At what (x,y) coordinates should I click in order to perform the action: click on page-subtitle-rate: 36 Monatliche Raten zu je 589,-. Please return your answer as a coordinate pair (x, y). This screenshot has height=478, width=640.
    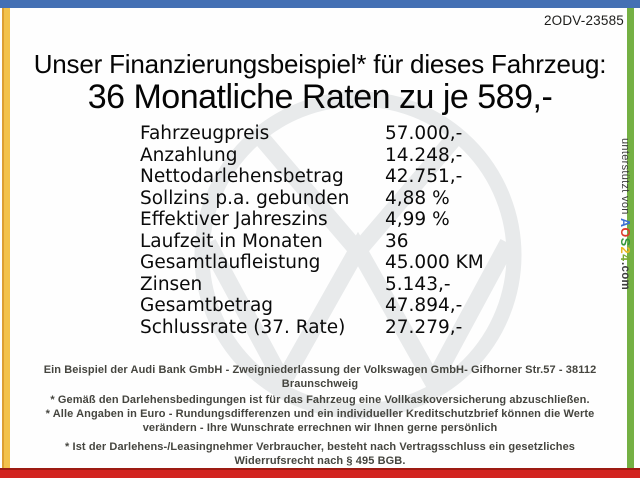
    Looking at the image, I should click on (320, 97).